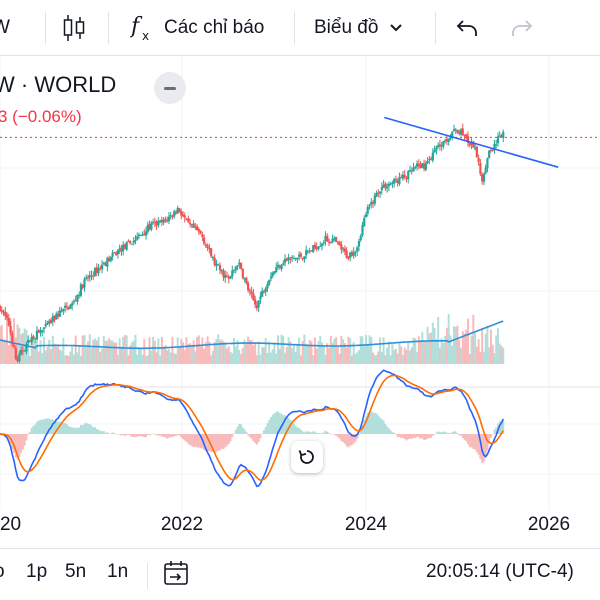 The height and width of the screenshot is (600, 600). I want to click on reset-chart-button, so click(307, 457).